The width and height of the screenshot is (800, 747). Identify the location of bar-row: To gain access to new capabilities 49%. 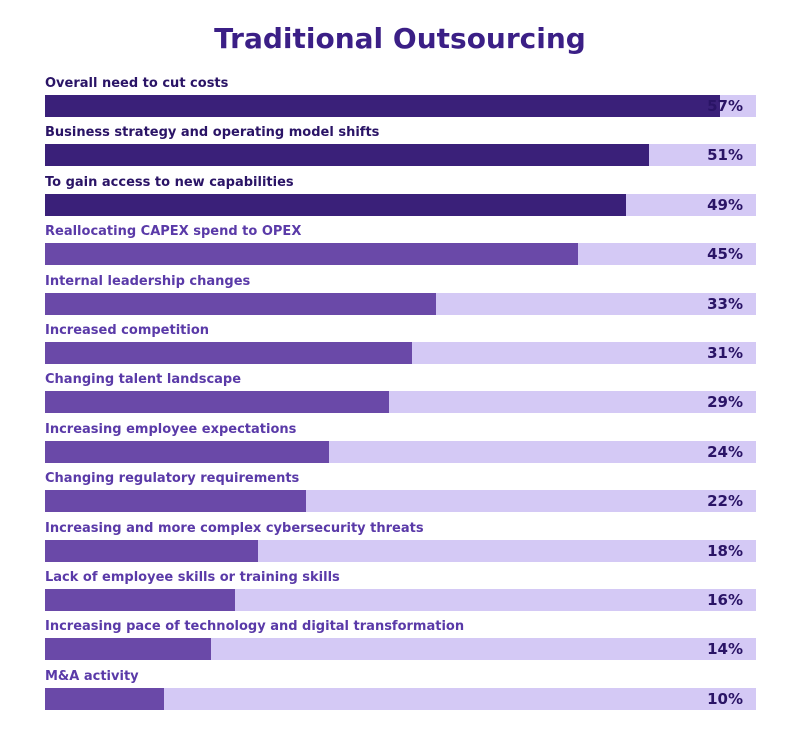
(400, 198).